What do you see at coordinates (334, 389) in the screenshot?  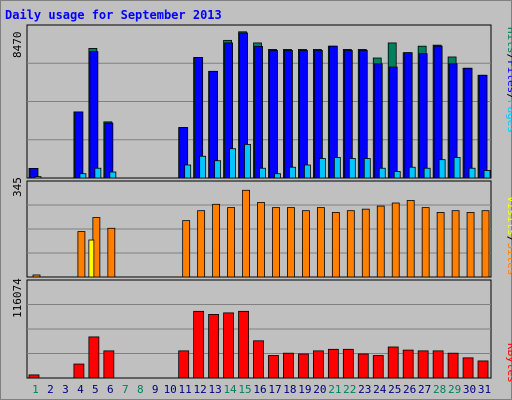 I see `day-label-21: 21` at bounding box center [334, 389].